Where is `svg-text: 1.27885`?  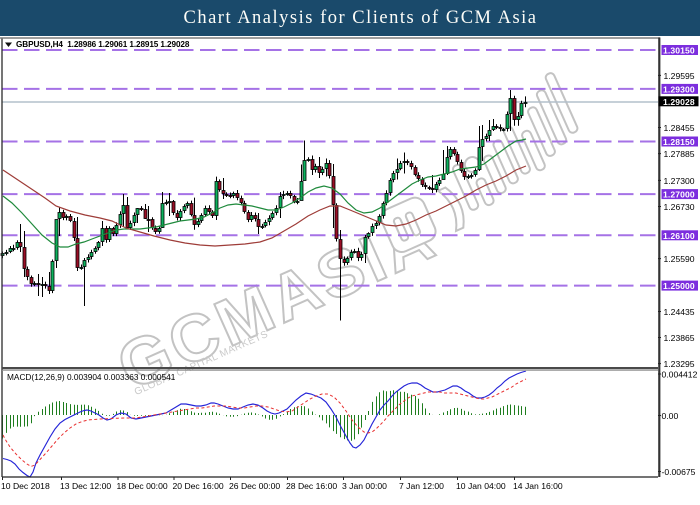
svg-text: 1.27885 is located at coordinates (679, 154).